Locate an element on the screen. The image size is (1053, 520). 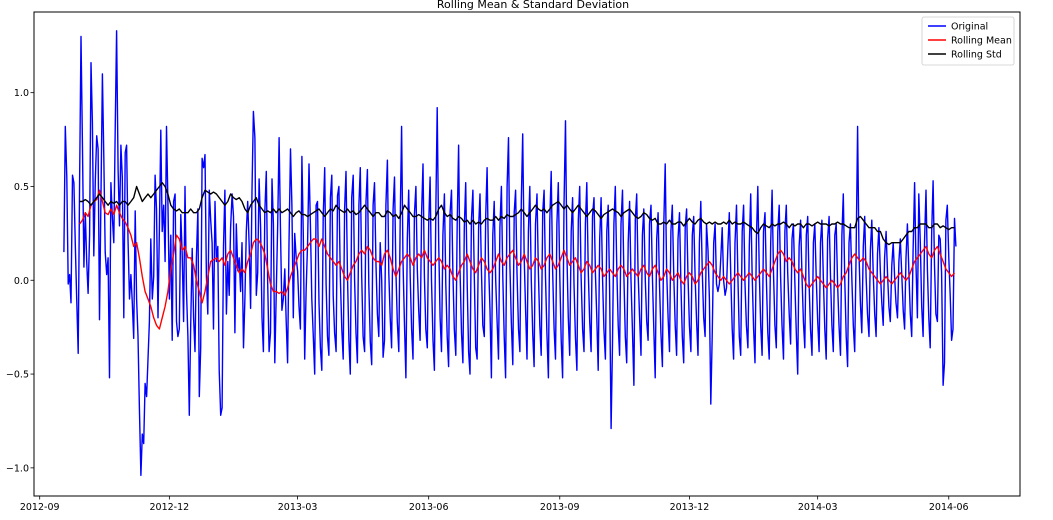
legend-label: Rolling Mean is located at coordinates (981, 40).